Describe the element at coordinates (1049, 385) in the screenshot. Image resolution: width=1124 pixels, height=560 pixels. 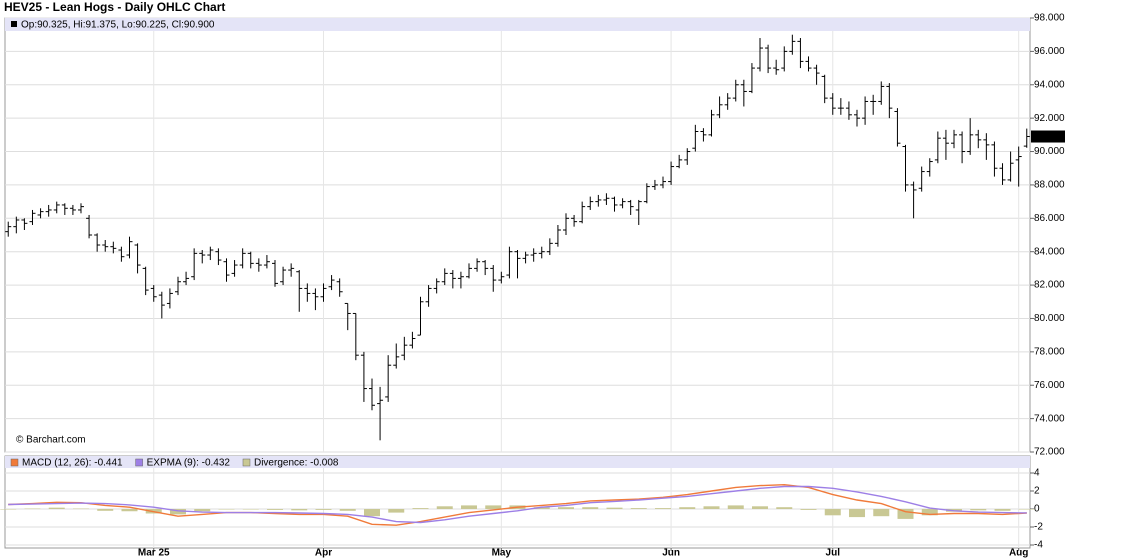
I see `y-tick-label: 76.000` at that location.